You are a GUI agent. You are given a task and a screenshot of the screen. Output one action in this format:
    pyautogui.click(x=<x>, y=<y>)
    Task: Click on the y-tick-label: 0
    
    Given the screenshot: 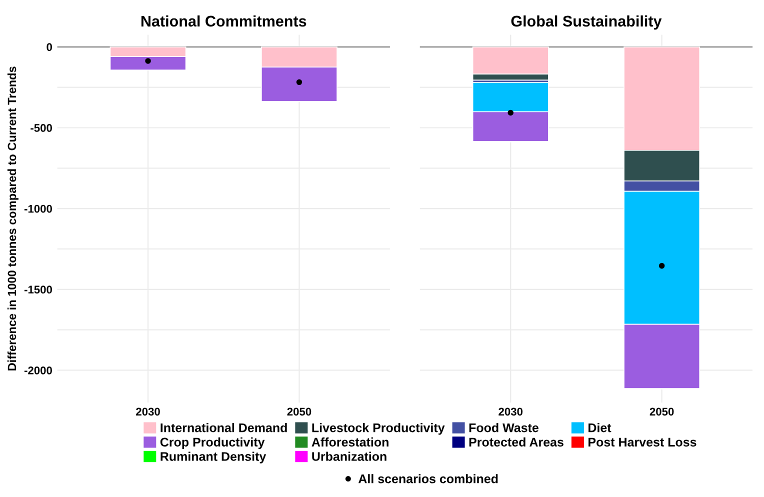 What is the action you would take?
    pyautogui.click(x=49, y=47)
    